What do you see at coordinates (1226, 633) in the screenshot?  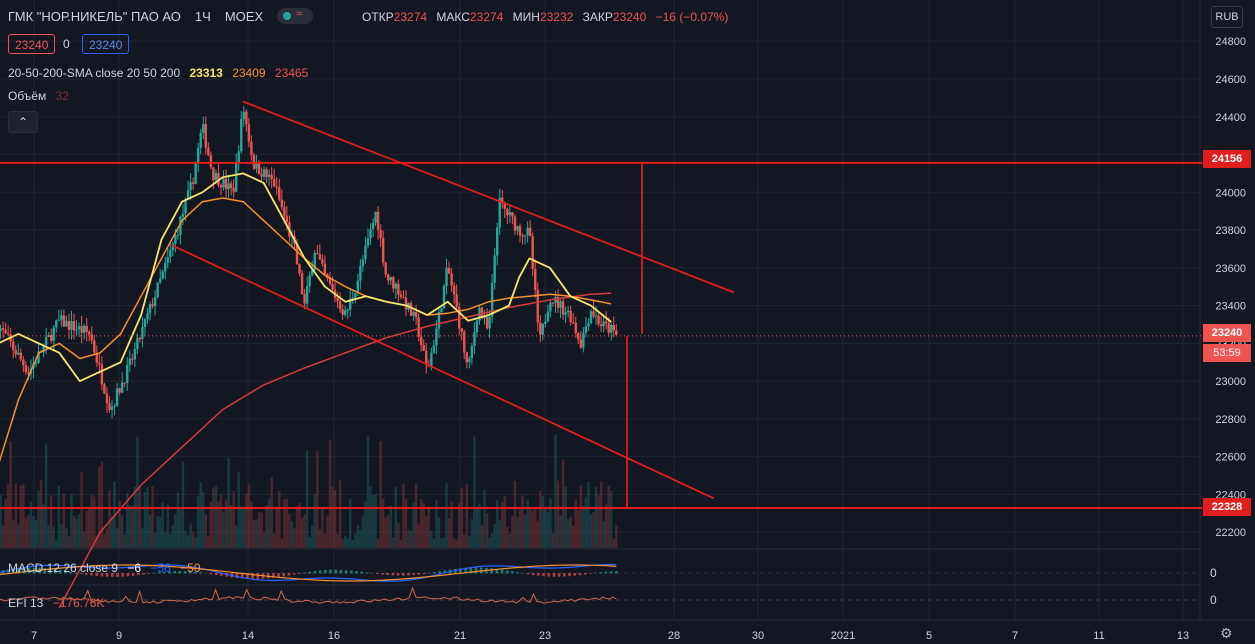 I see `gear-icon: ⚙` at bounding box center [1226, 633].